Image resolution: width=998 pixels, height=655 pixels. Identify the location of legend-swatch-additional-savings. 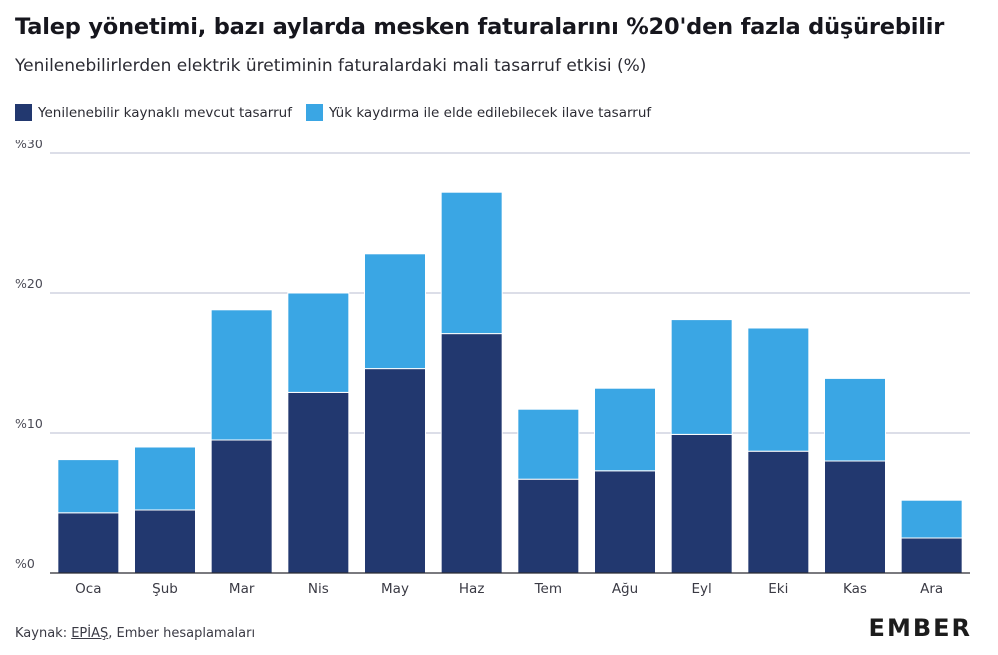
(314, 112).